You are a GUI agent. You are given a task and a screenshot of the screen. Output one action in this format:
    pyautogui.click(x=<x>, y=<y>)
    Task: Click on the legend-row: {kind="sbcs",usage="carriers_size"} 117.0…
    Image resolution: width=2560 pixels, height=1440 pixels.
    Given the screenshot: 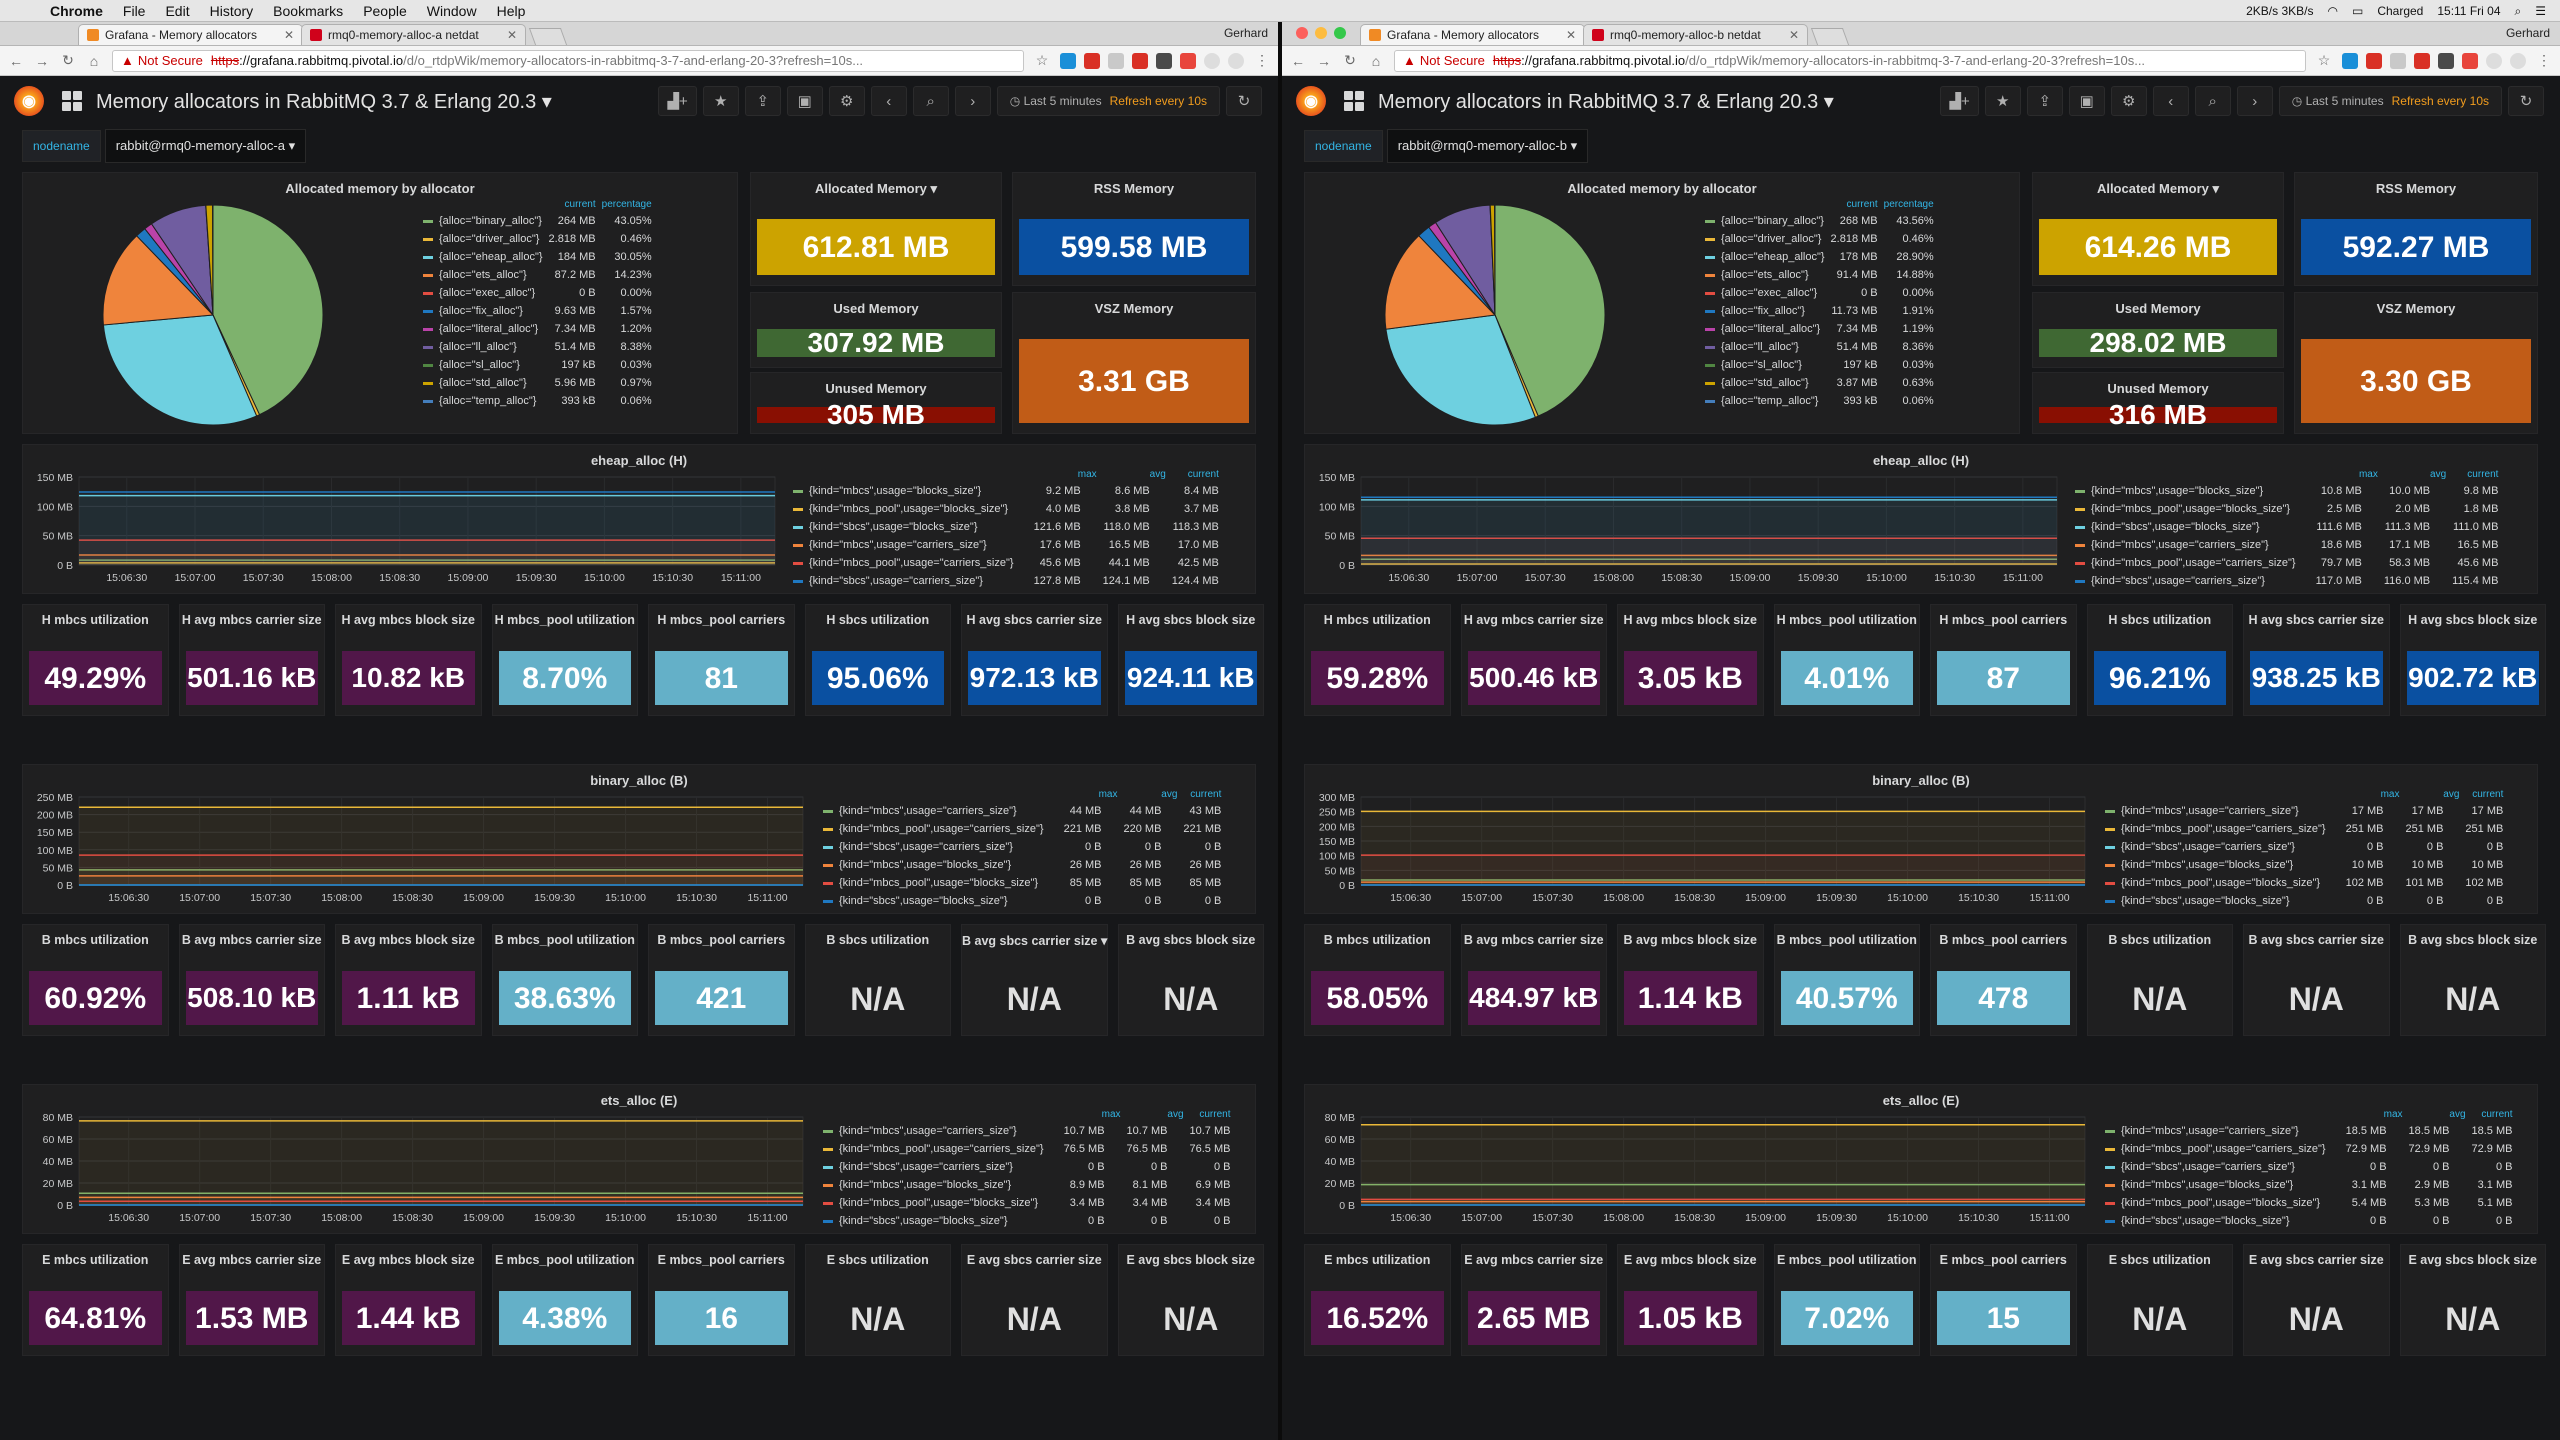 What is the action you would take?
    pyautogui.click(x=2289, y=581)
    